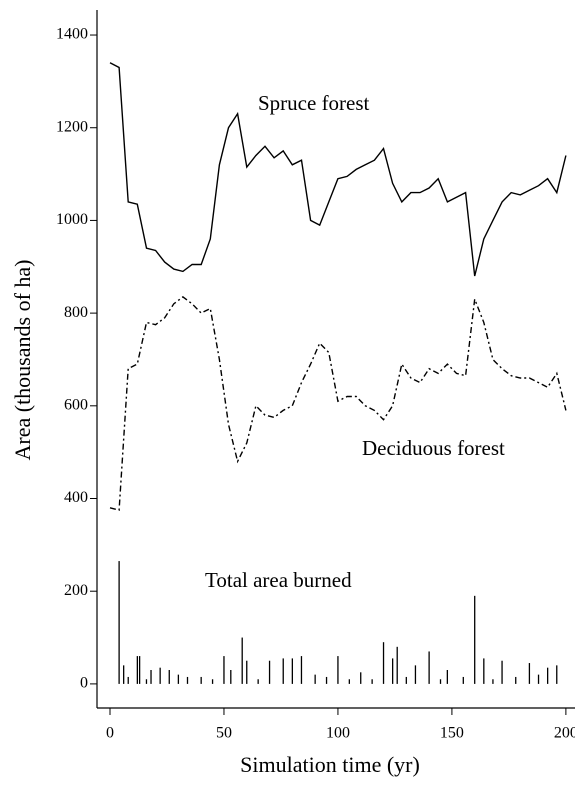 The image size is (575, 787). I want to click on x-tick-label: 50, so click(224, 733).